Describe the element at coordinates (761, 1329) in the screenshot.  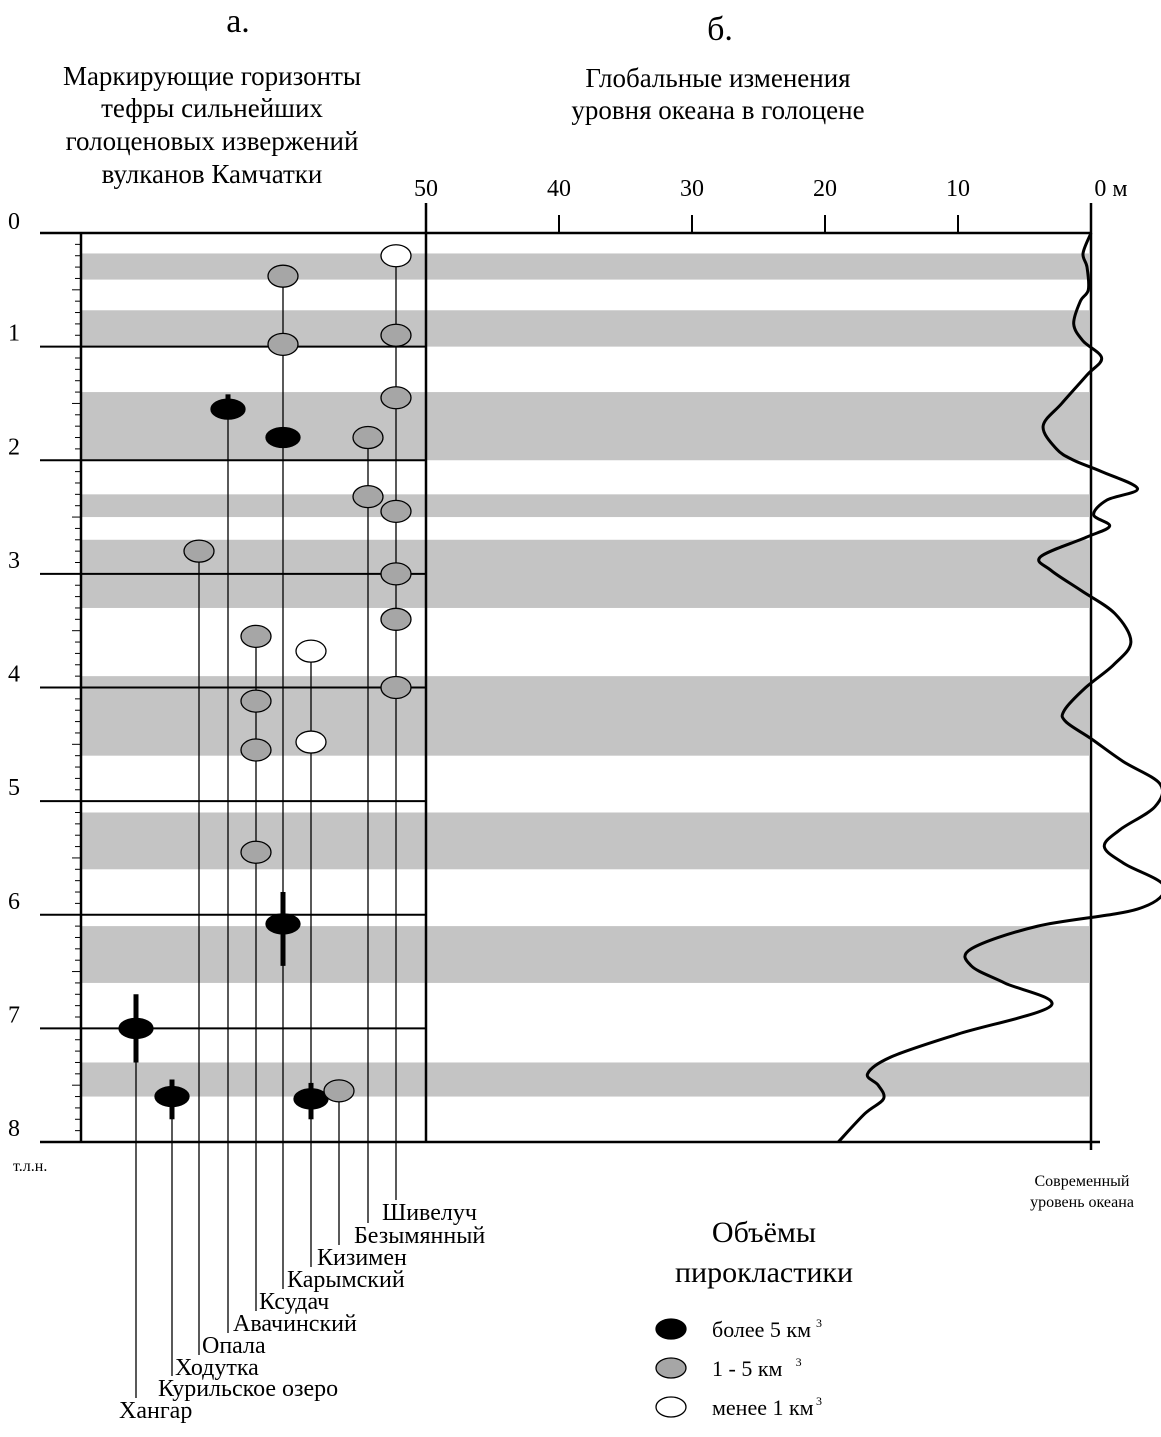
I see `legend-label: более 5 км` at that location.